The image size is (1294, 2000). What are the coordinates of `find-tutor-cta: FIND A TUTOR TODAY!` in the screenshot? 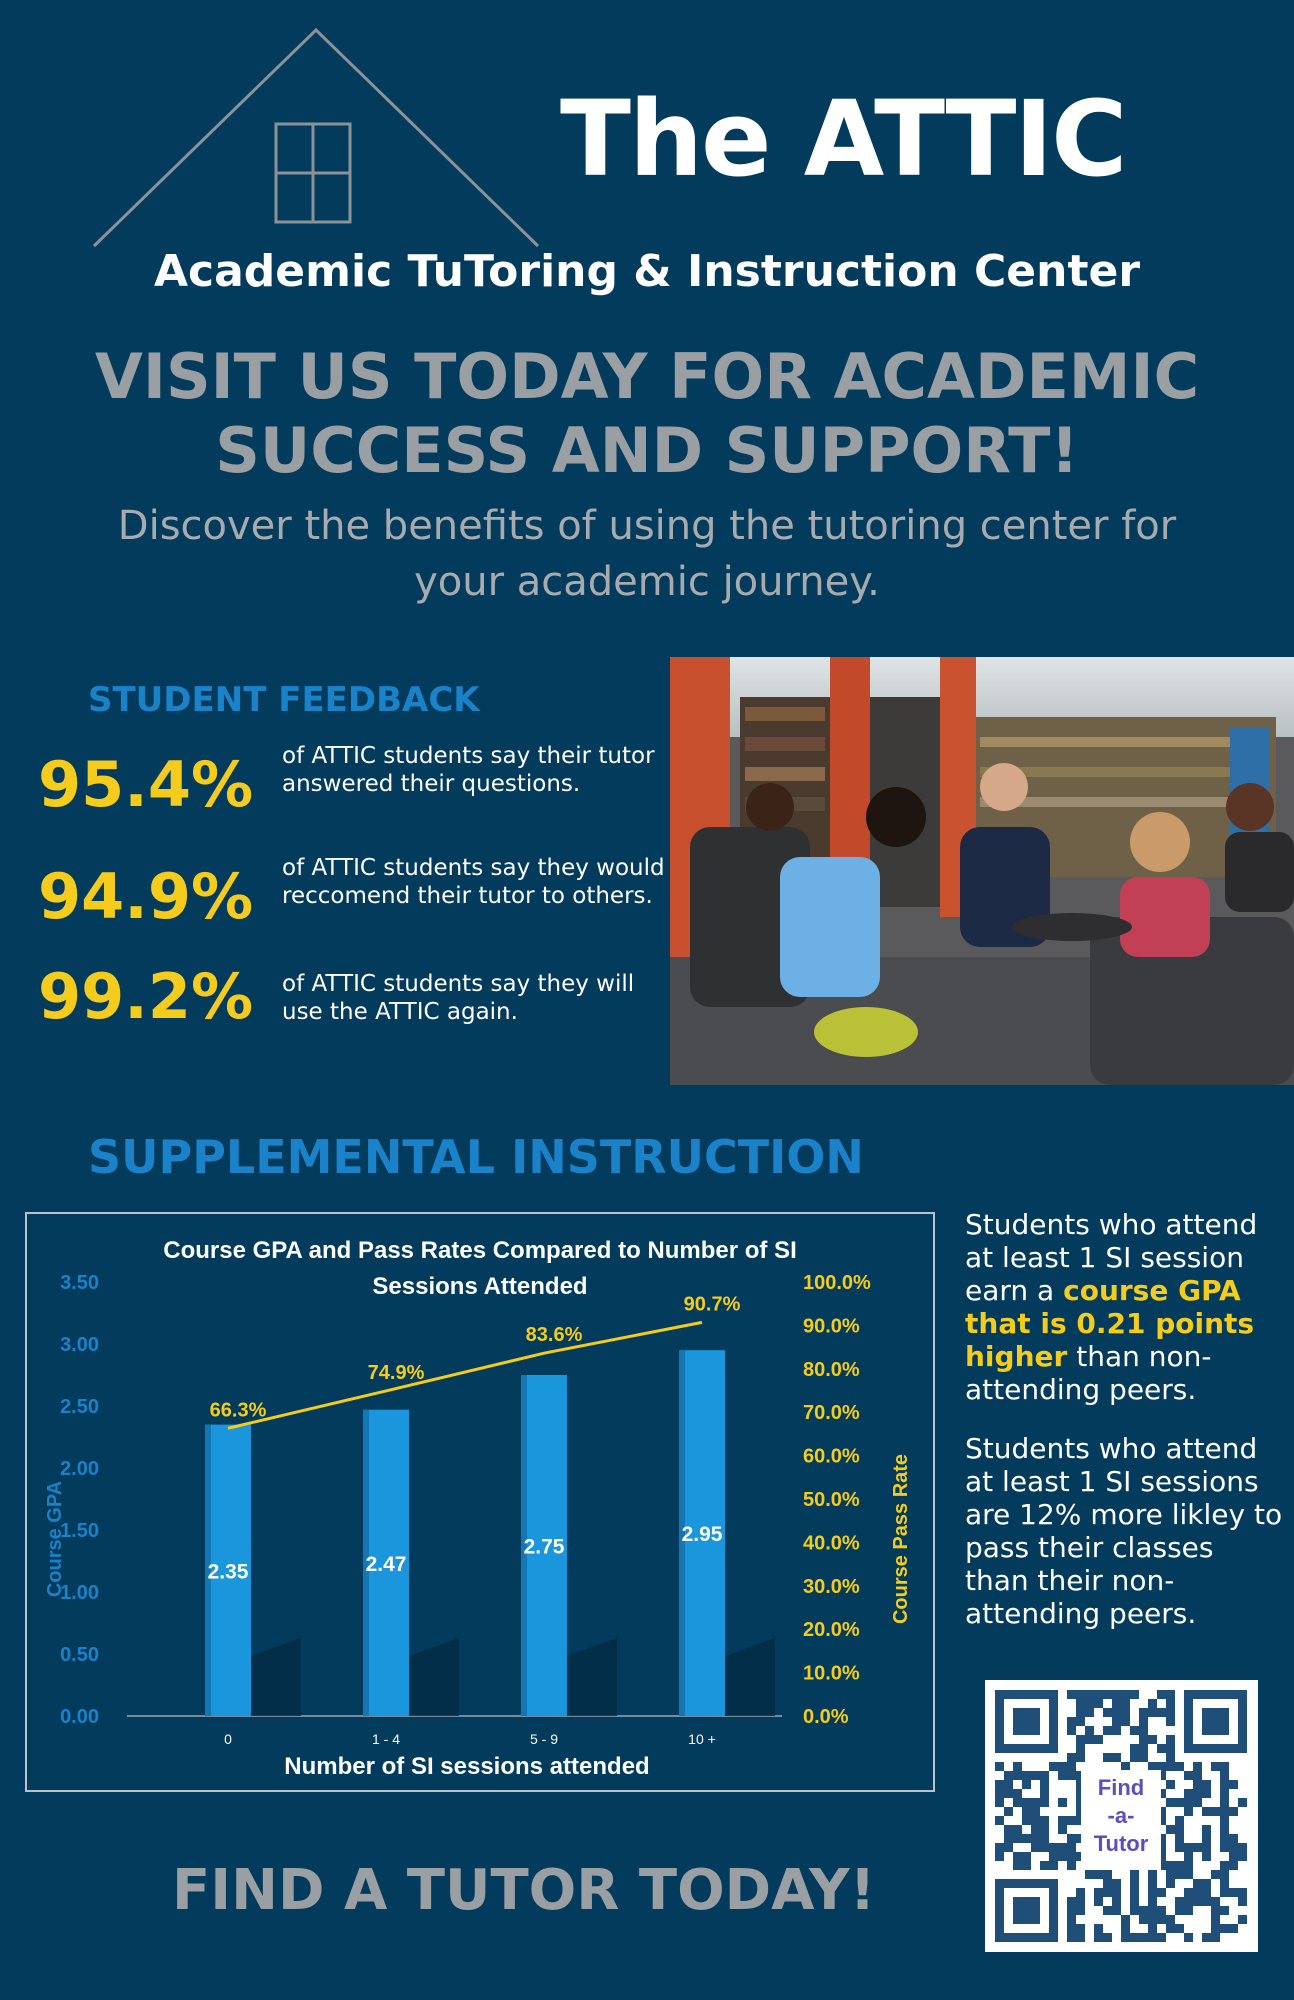 It's located at (524, 1890).